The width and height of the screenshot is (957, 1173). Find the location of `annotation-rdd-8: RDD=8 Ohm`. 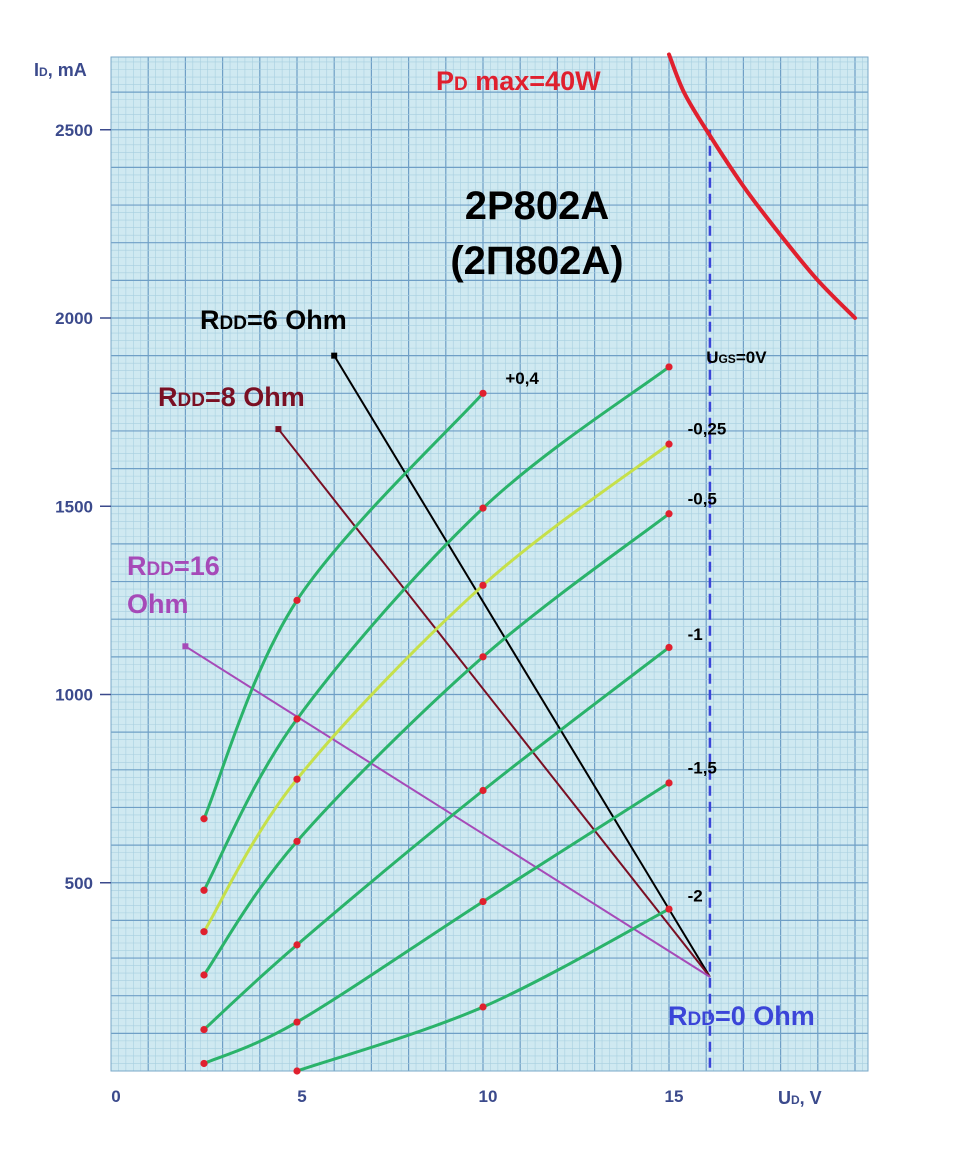

annotation-rdd-8: RDD=8 Ohm is located at coordinates (231, 397).